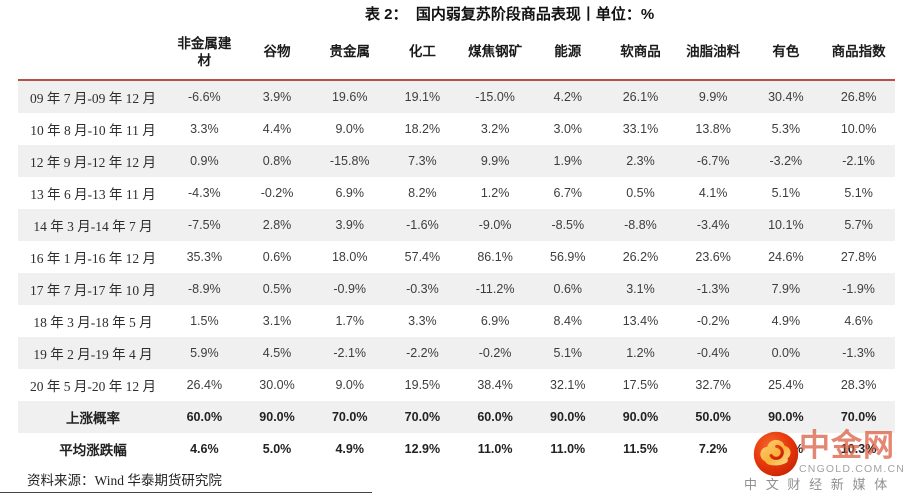 The height and width of the screenshot is (500, 912). I want to click on table-cell: -1.3%, so click(858, 352).